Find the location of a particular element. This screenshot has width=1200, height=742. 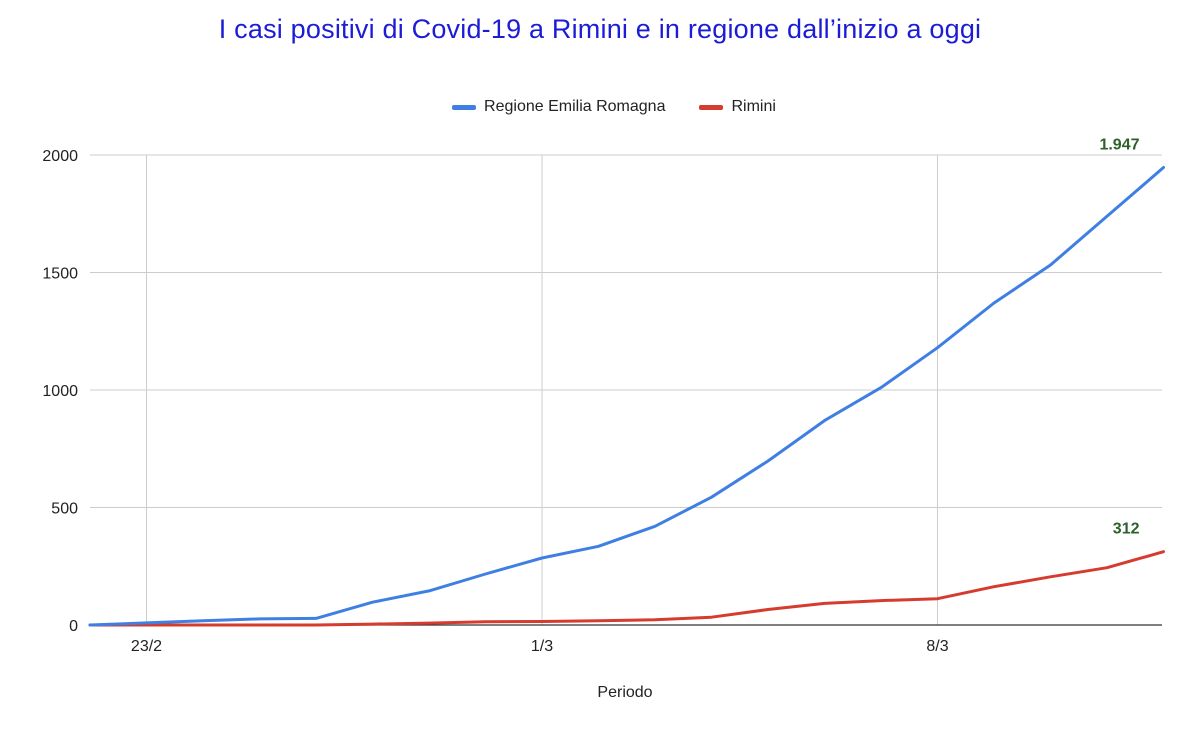

legend: Regione Emilia Romagna Rimini is located at coordinates (607, 107).